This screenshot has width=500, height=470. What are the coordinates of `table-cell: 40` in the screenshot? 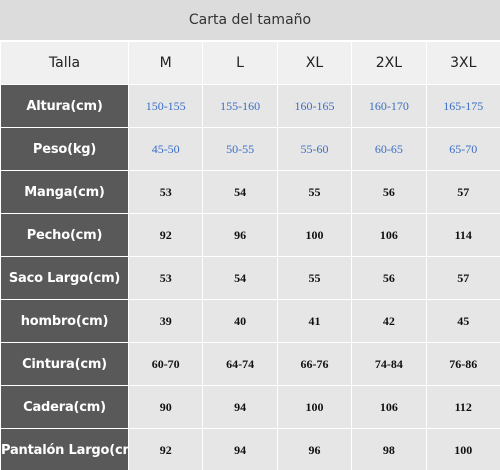 It's located at (240, 321).